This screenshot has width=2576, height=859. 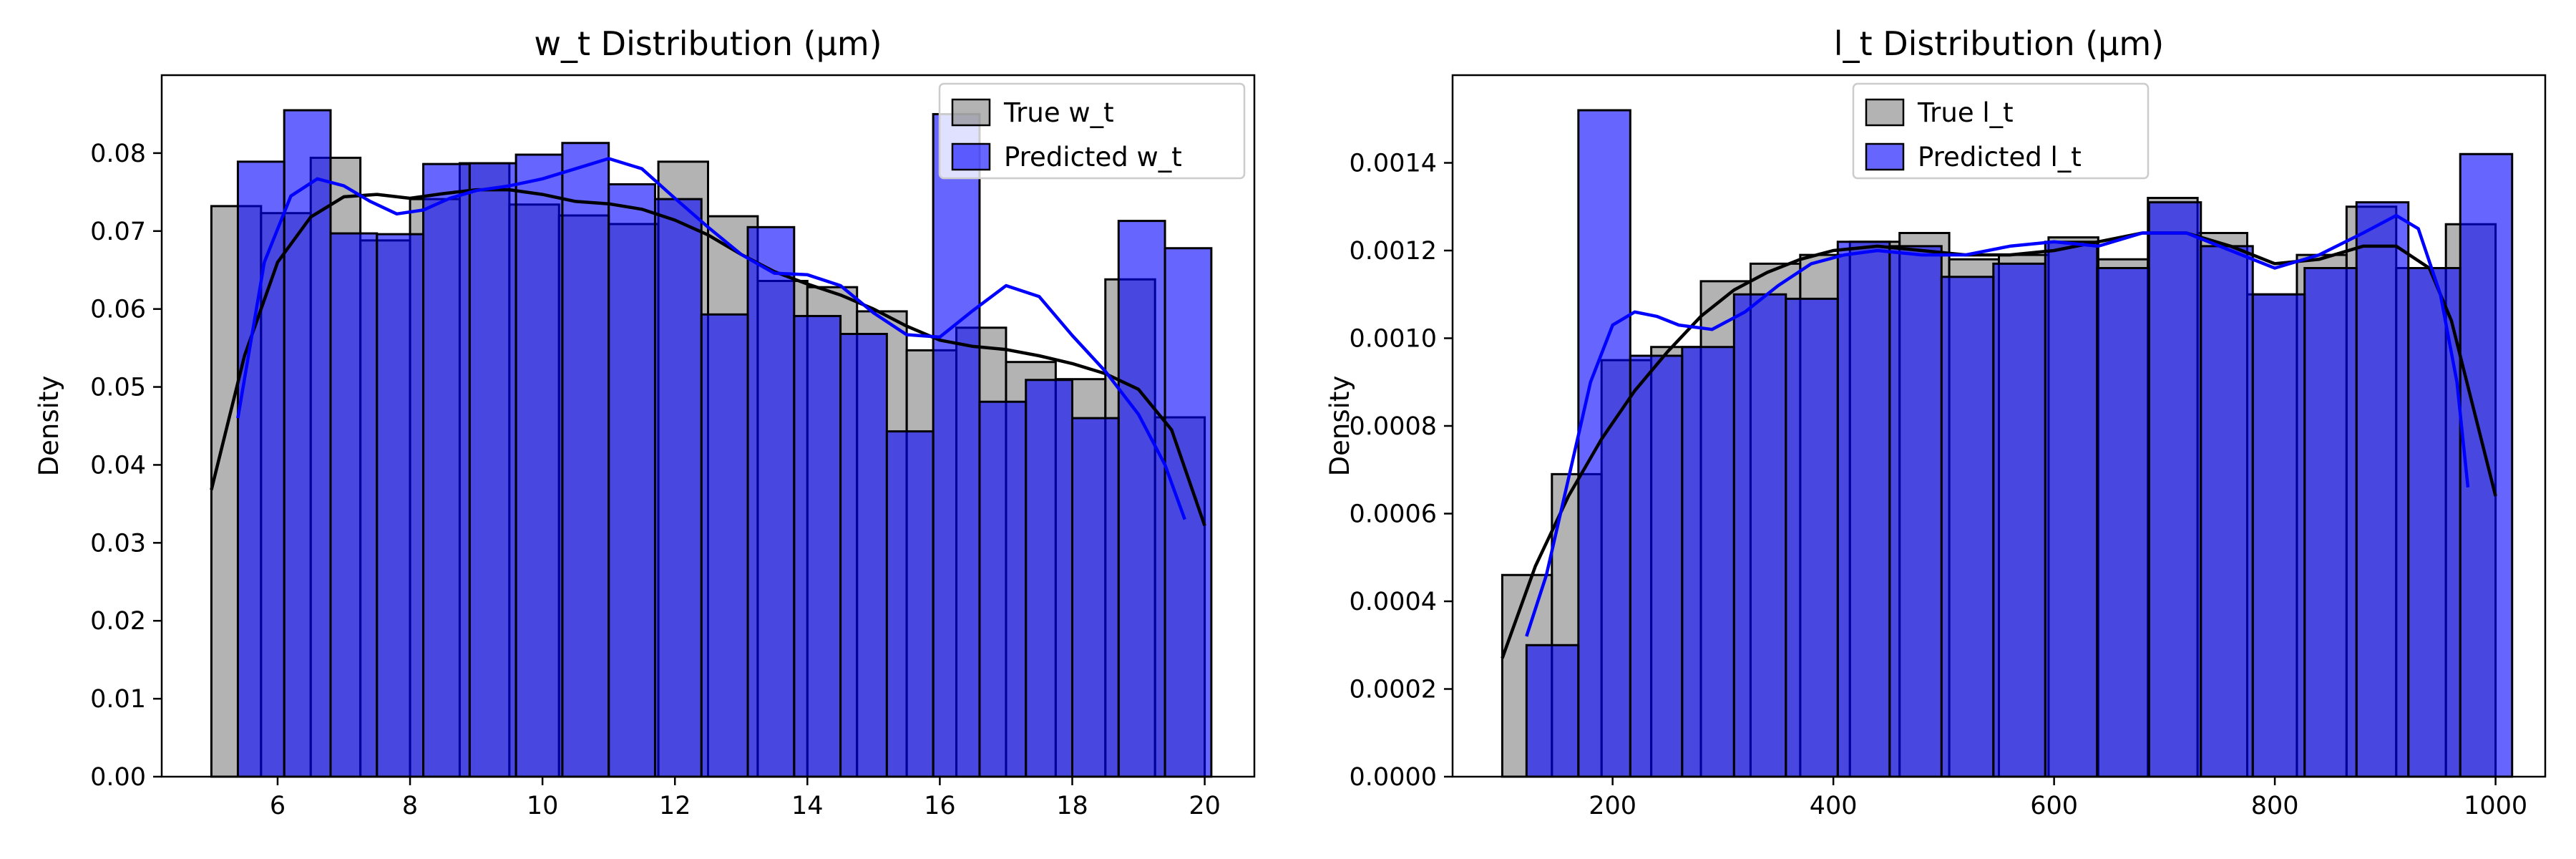 What do you see at coordinates (410, 806) in the screenshot?
I see `x-tick-label: 8` at bounding box center [410, 806].